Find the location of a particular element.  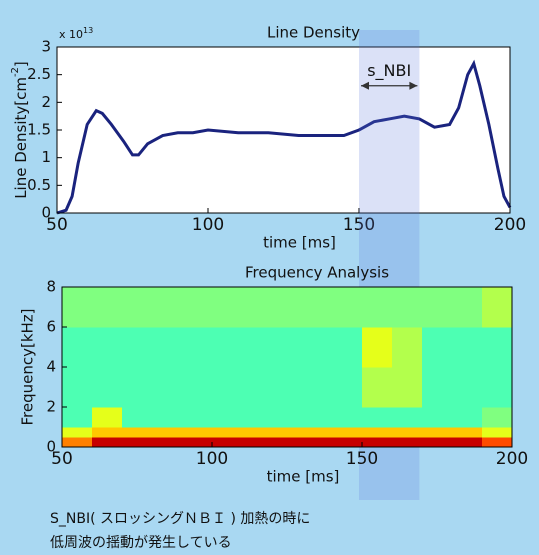

x-tick-label: 200 is located at coordinates (512, 459).